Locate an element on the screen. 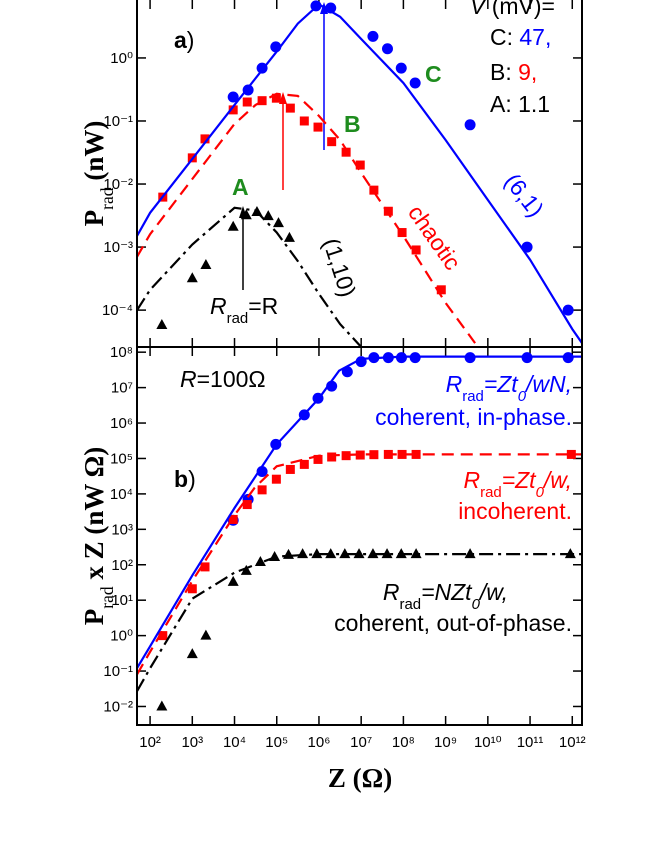  note: coherent, in-phase. is located at coordinates (473, 417).